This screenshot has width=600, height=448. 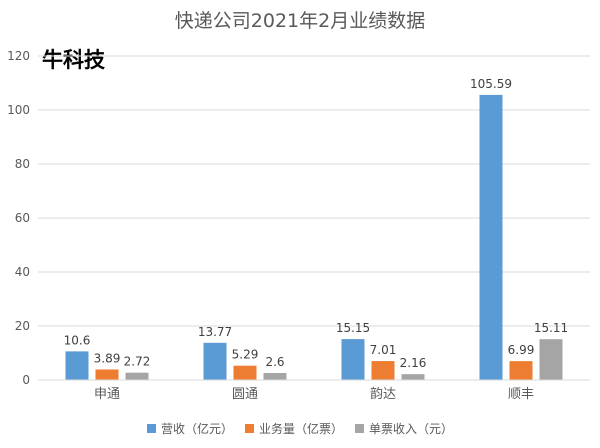 I want to click on data-label: 2.72, so click(x=137, y=362).